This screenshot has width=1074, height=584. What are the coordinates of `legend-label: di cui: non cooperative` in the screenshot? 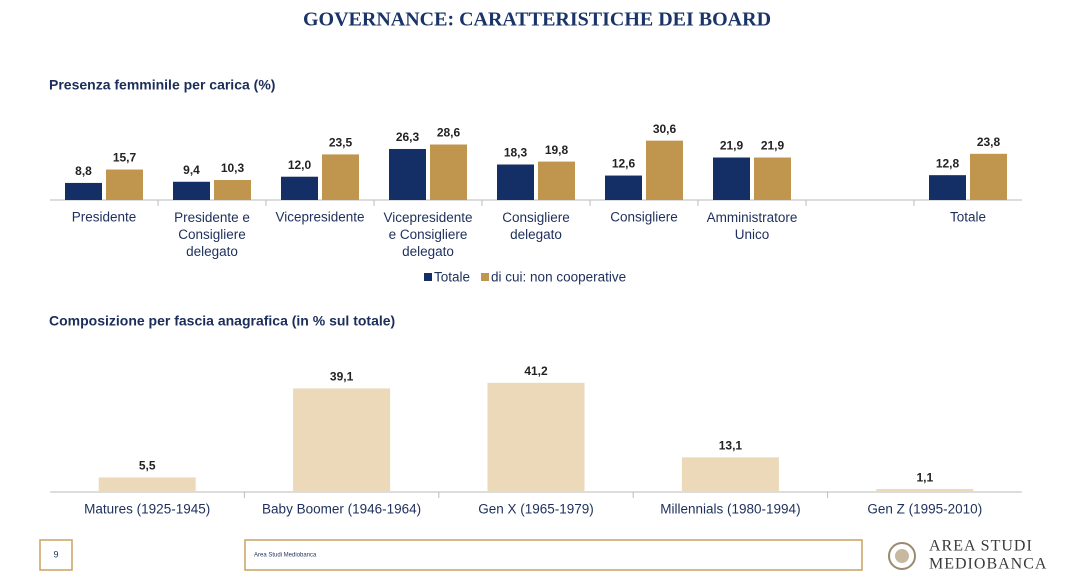 It's located at (558, 277).